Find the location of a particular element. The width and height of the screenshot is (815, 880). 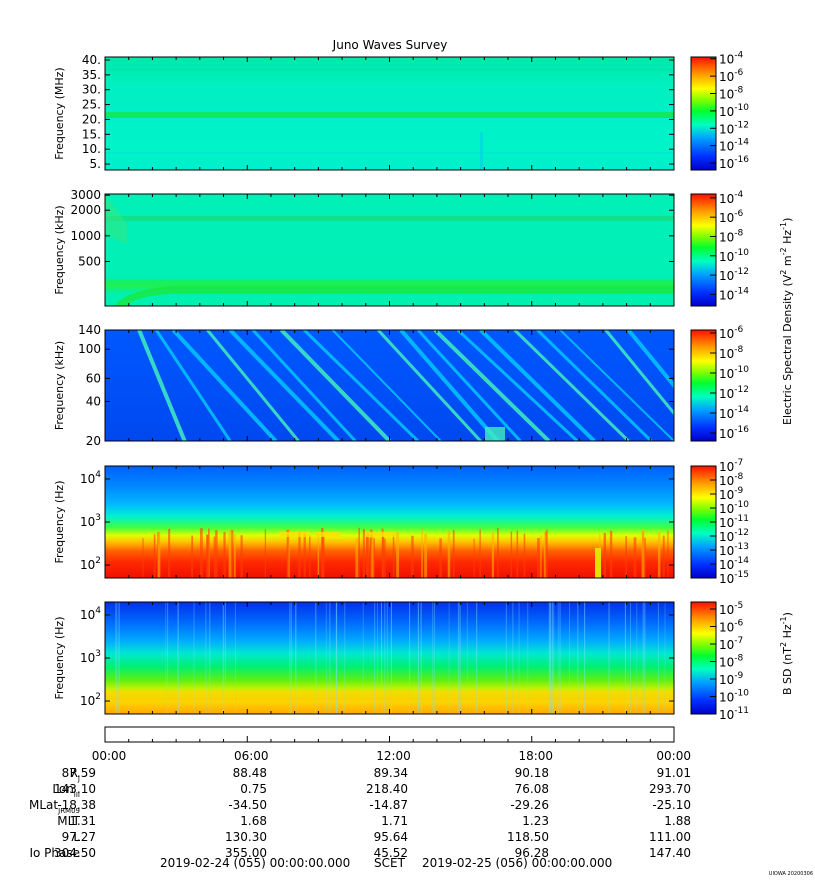

ephemeris-label-main: R is located at coordinates (74, 773).